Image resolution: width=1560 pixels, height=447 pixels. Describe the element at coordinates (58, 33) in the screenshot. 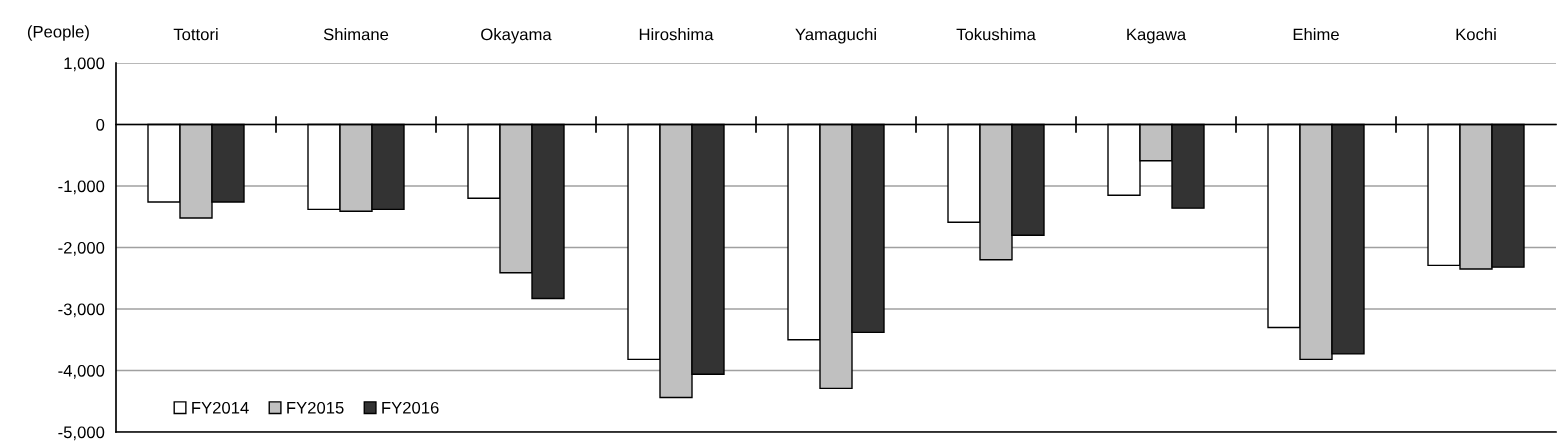

I see `y-axis-title: (People)` at that location.